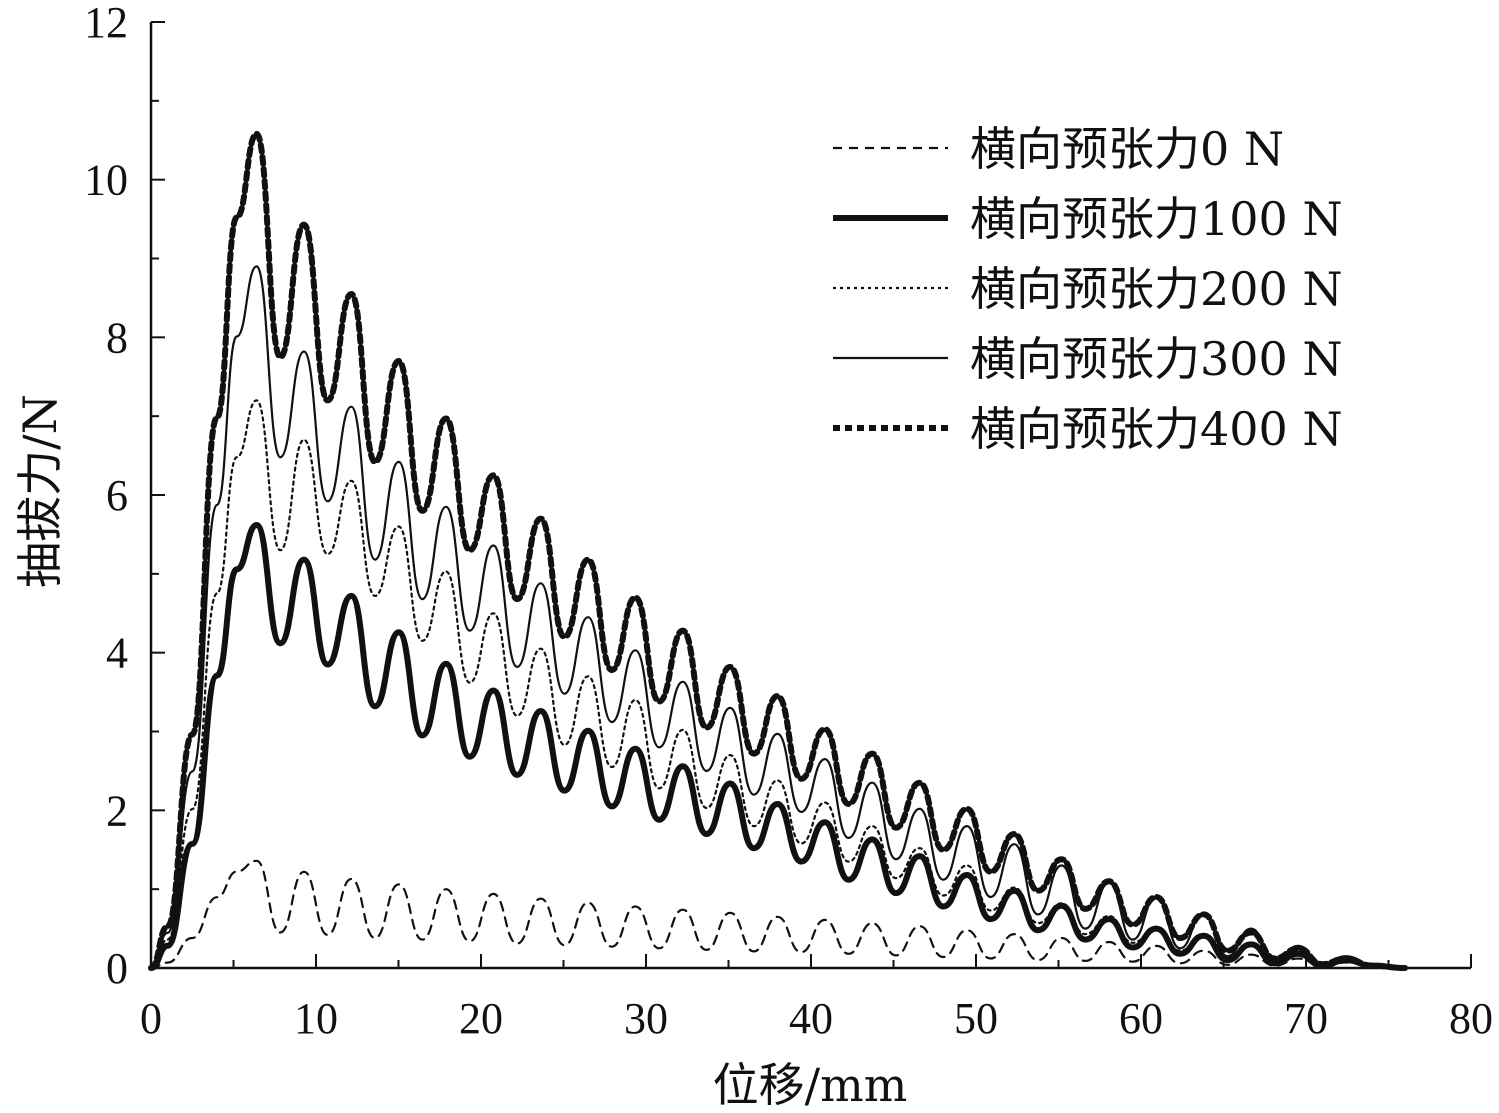 Image resolution: width=1499 pixels, height=1113 pixels. What do you see at coordinates (117, 653) in the screenshot?
I see `y-tick-label: 4` at bounding box center [117, 653].